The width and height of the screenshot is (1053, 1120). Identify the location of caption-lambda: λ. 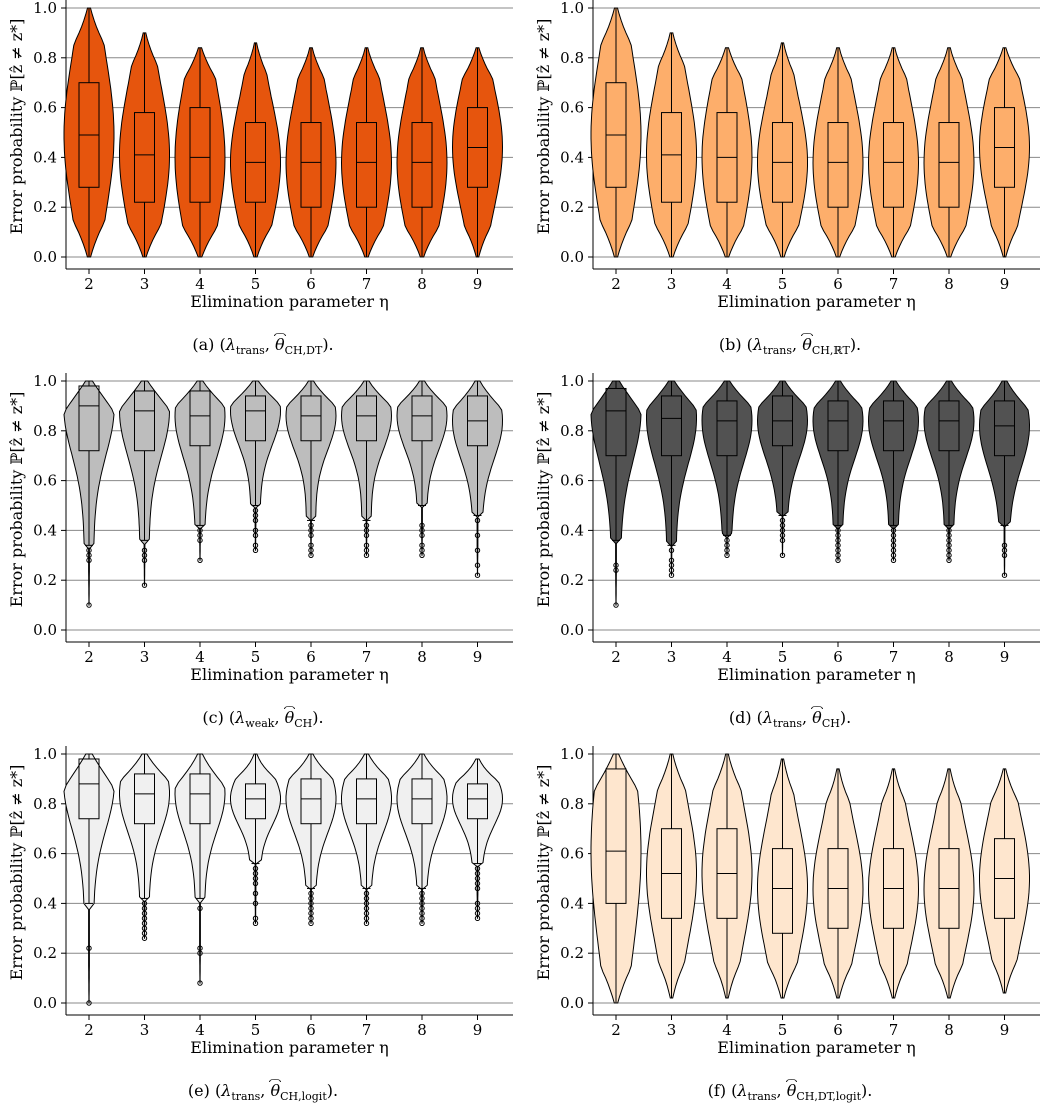
(742, 1090).